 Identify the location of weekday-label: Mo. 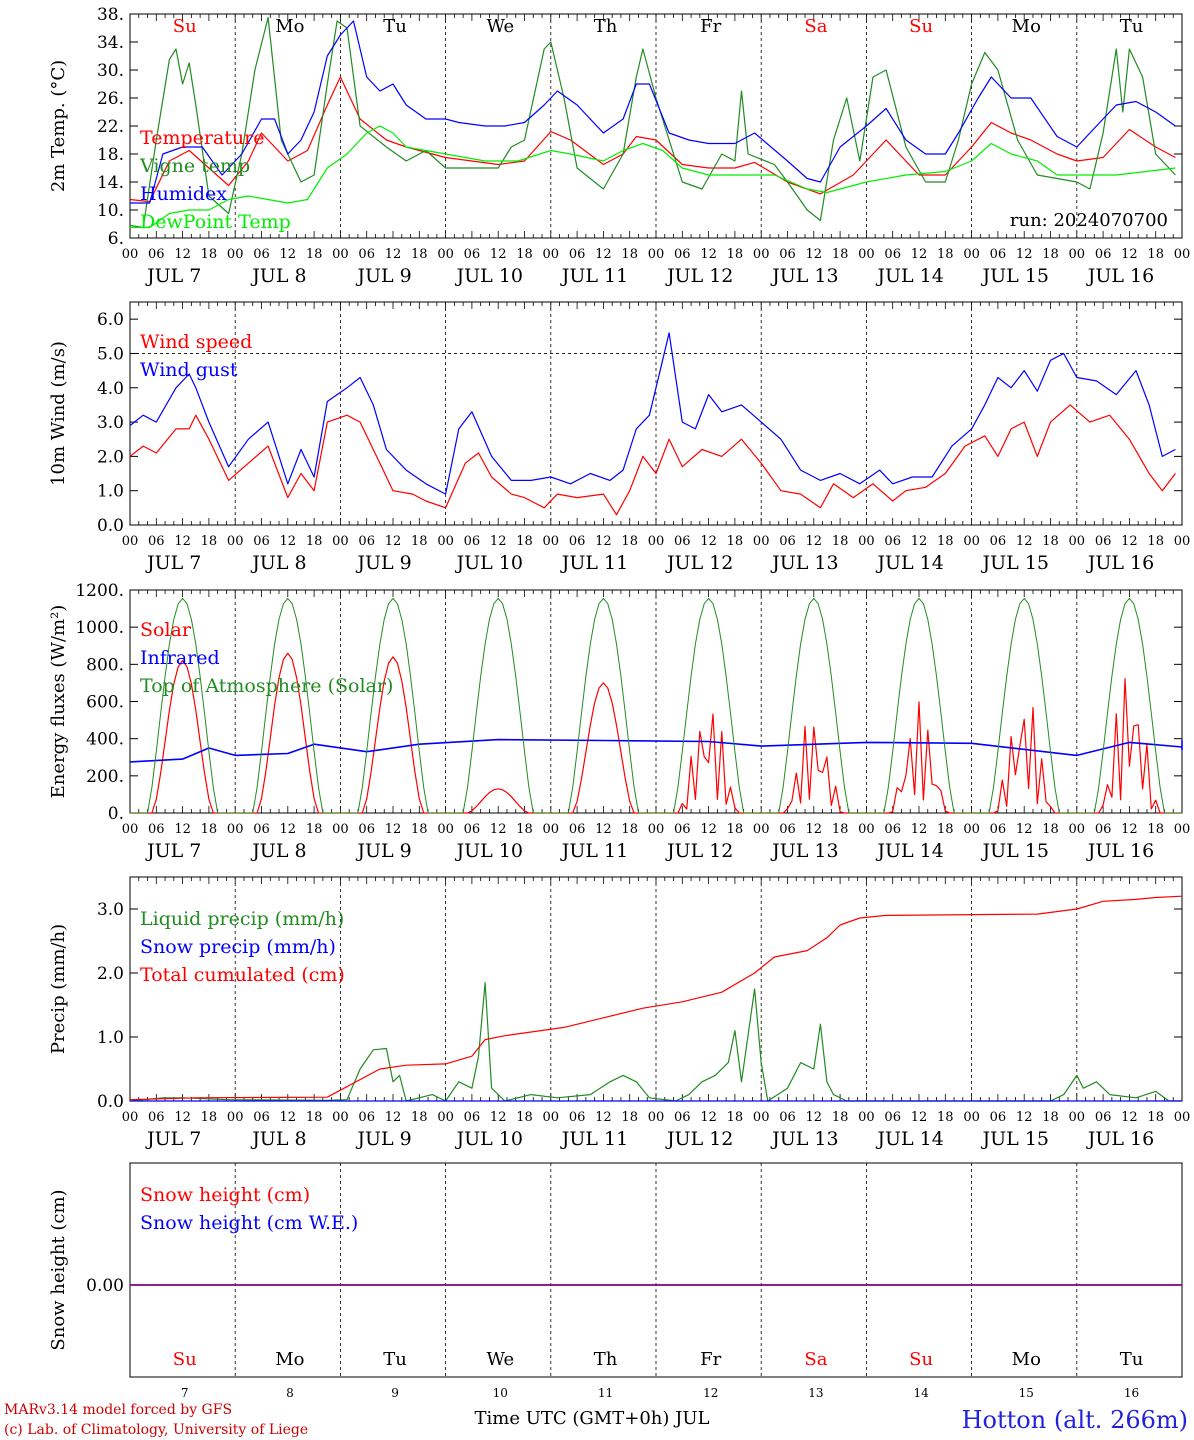
(1026, 26).